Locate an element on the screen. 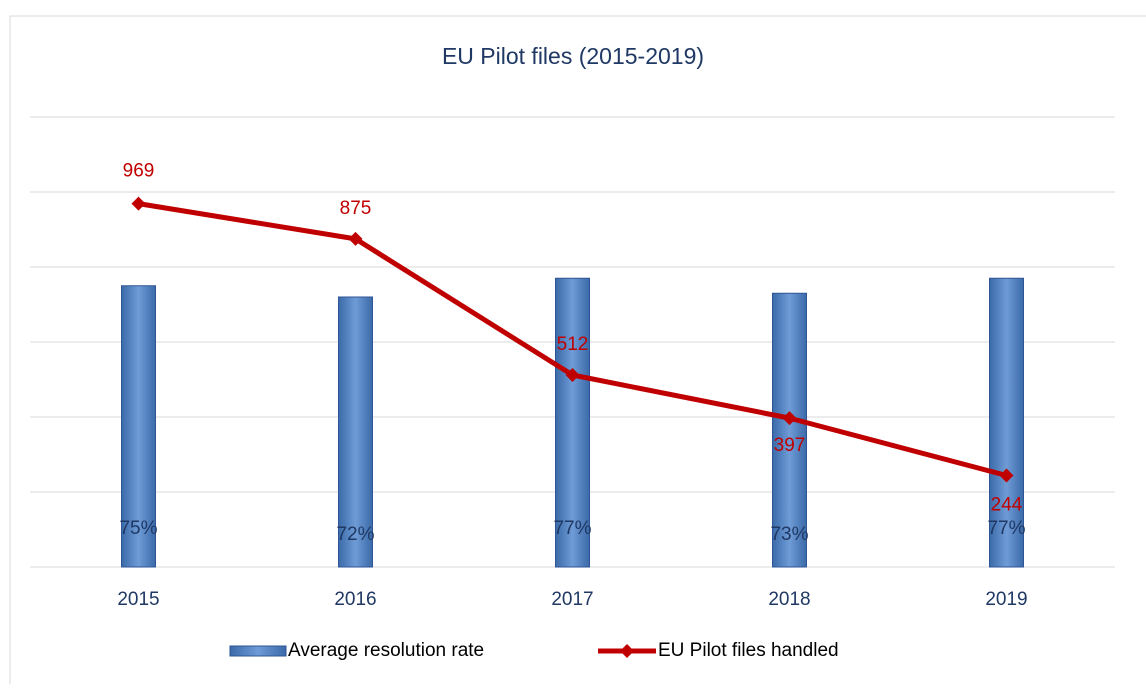 The width and height of the screenshot is (1146, 689). data-label: 512 is located at coordinates (573, 344).